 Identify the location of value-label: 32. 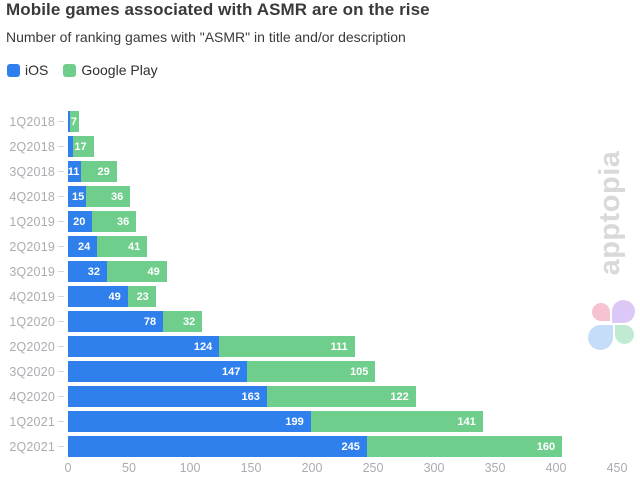
(189, 321).